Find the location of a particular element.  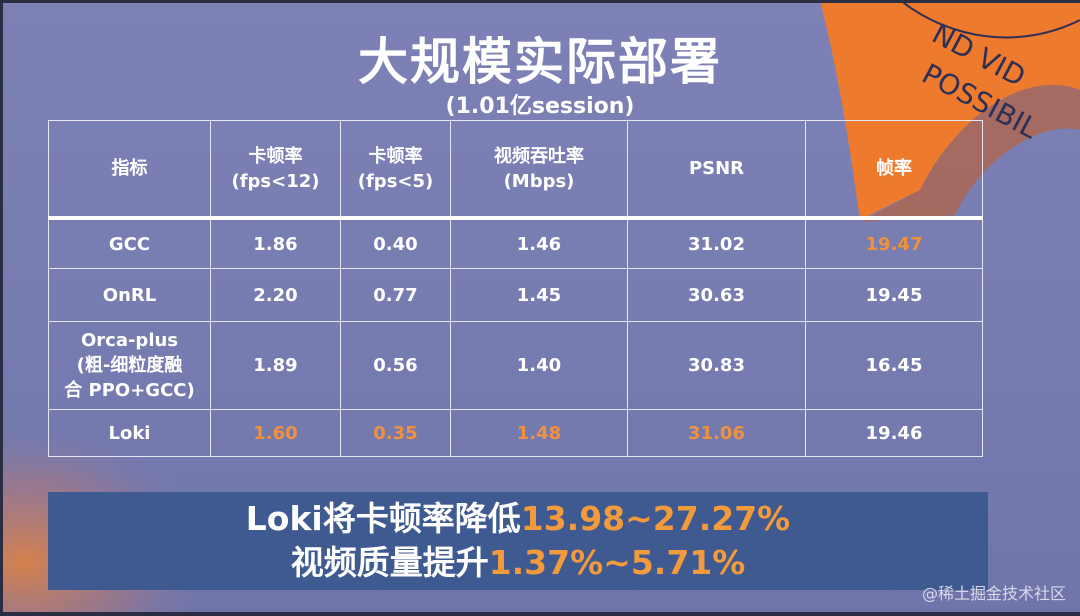

table-cell-highlight: 31.06 is located at coordinates (716, 433).